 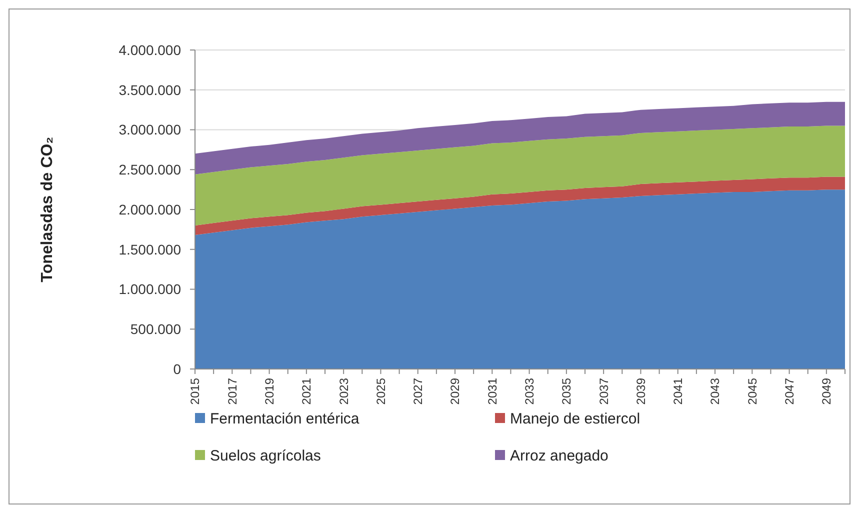 I want to click on y-tick-label: 1.000.000, so click(x=150, y=289).